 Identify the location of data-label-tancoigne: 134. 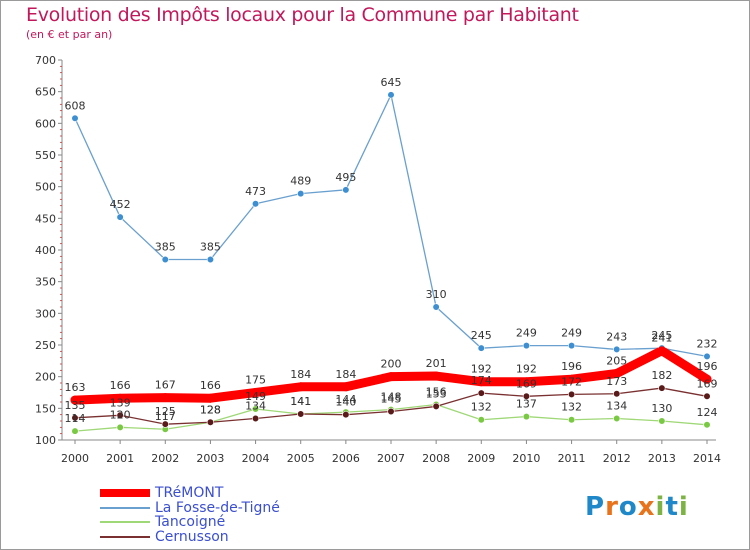
(616, 405).